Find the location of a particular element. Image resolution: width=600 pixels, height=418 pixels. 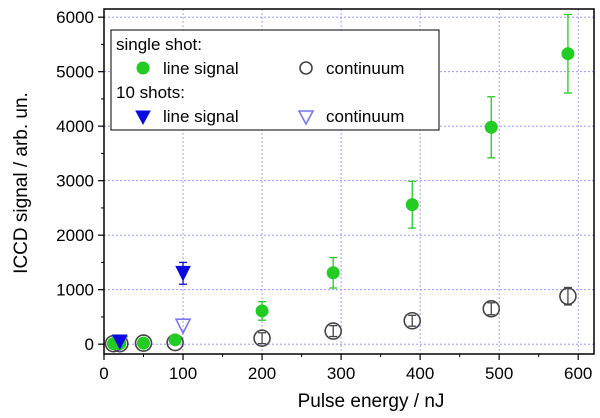

y-tick-label: 2000 is located at coordinates (75, 235).